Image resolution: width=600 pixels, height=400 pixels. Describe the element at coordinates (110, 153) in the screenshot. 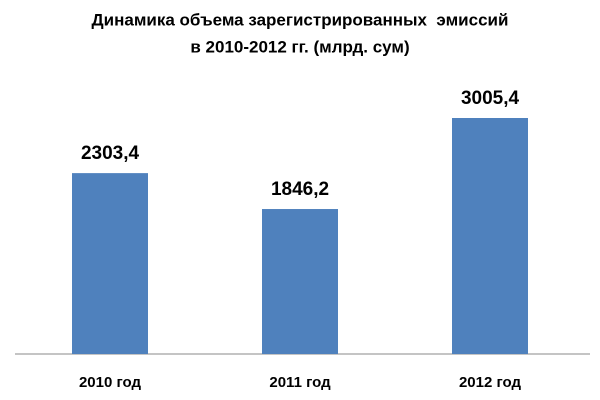

I see `value-label: 2303,4` at that location.